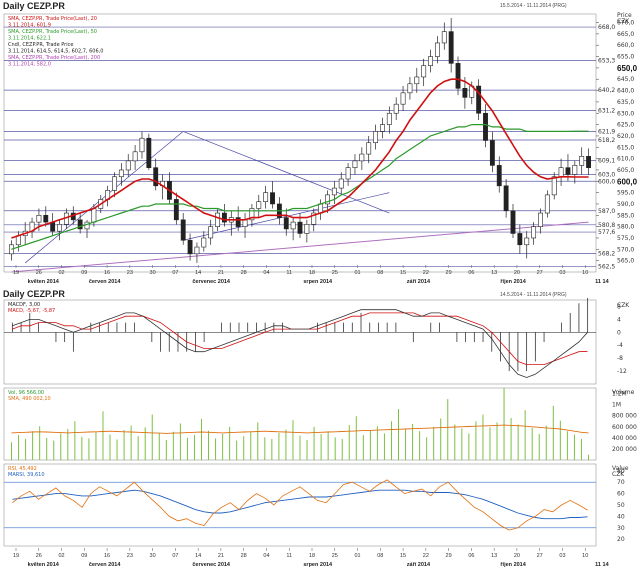 Image resolution: width=640 pixels, height=570 pixels. Describe the element at coordinates (625, 125) in the screenshot. I see `price-tick-label: 625,0` at that location.